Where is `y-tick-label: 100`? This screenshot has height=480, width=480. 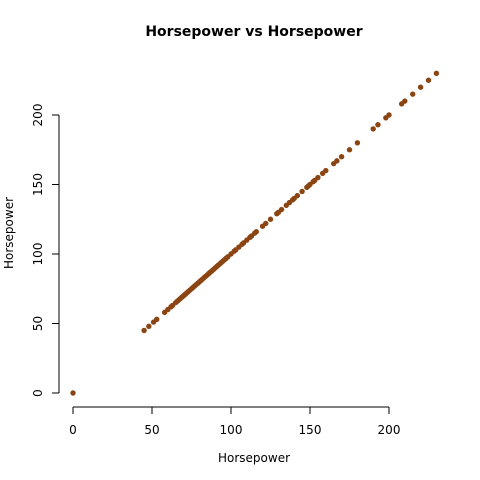 y-tick-label: 100 is located at coordinates (38, 254).